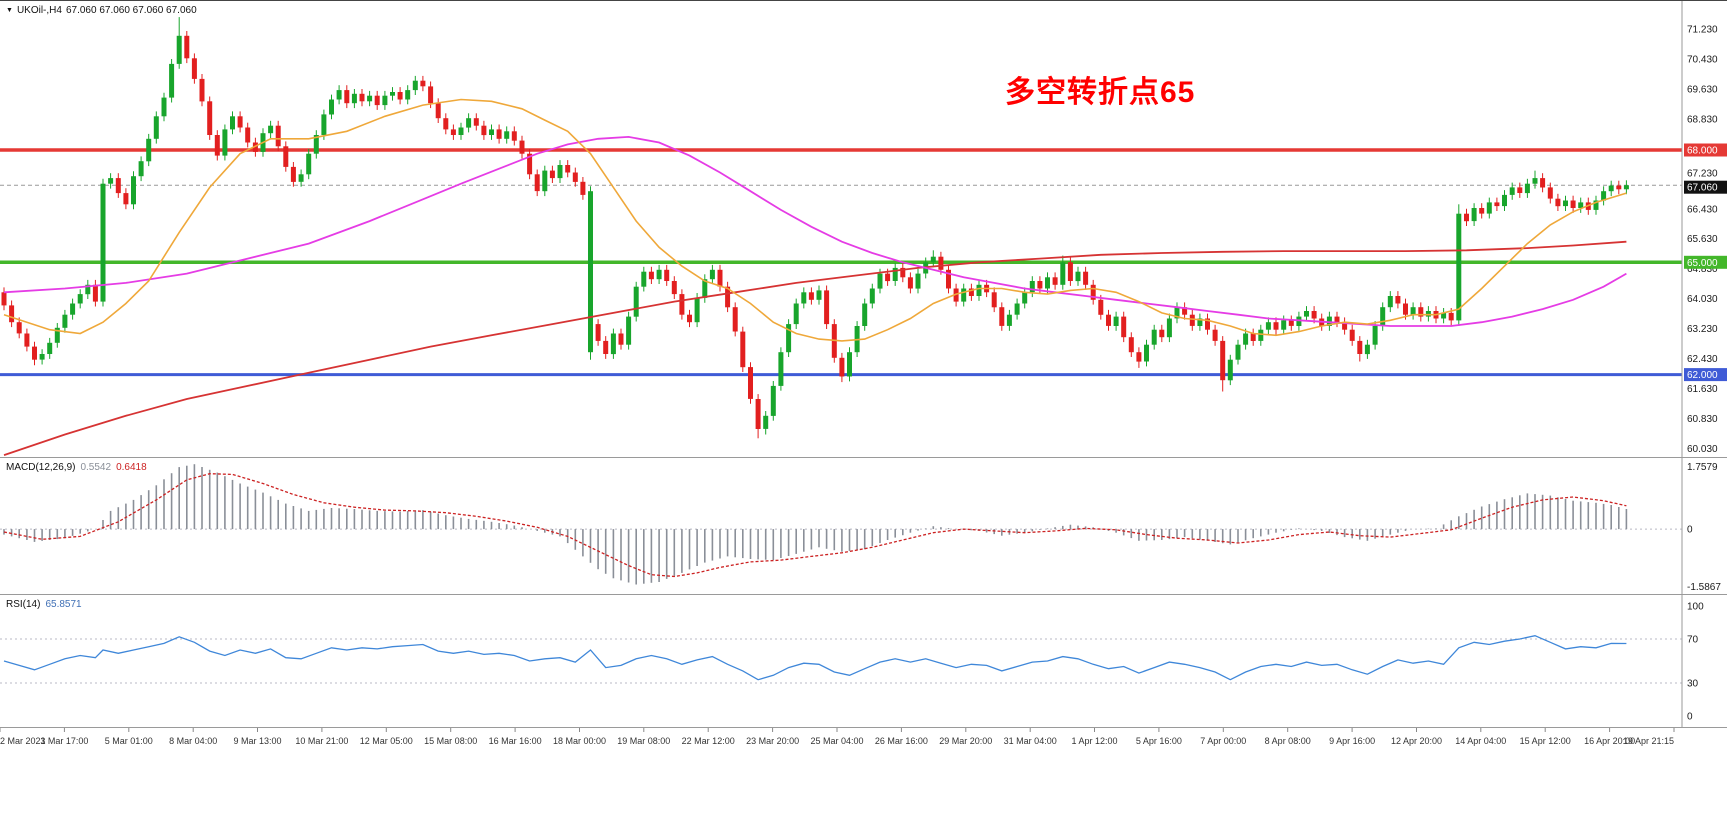 This screenshot has height=832, width=1727. I want to click on svg-text: 10 Mar 21:00, so click(321, 741).